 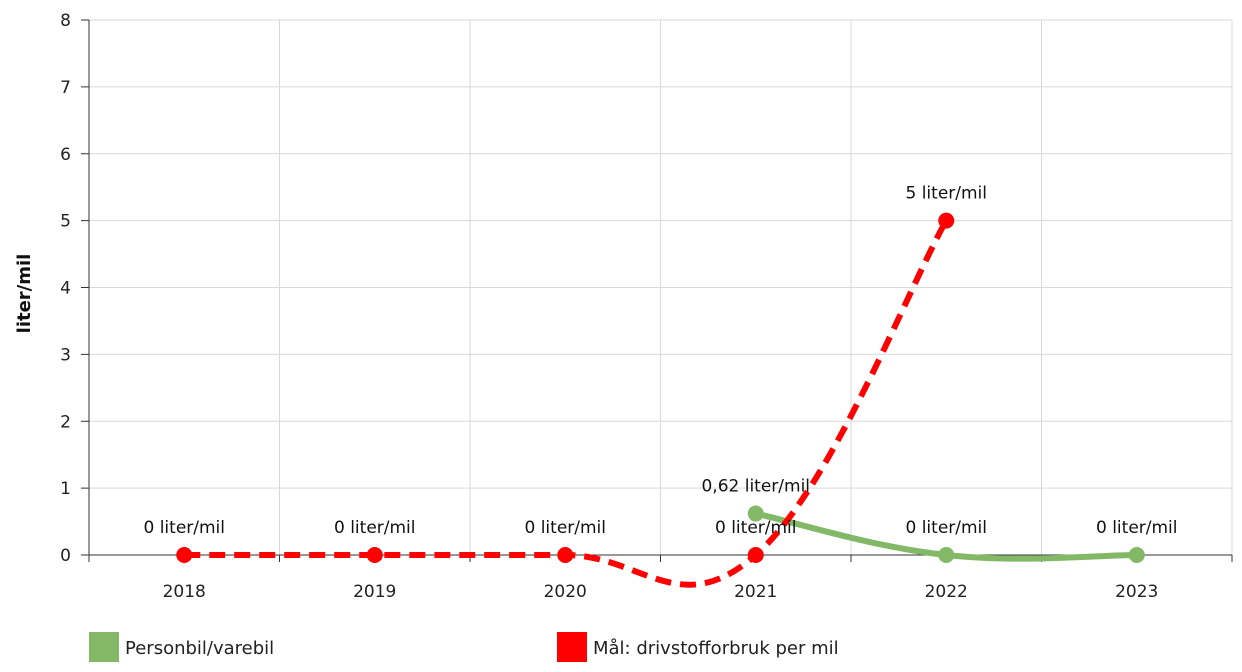 I want to click on x-tick-label-3: 2021, so click(x=755, y=592).